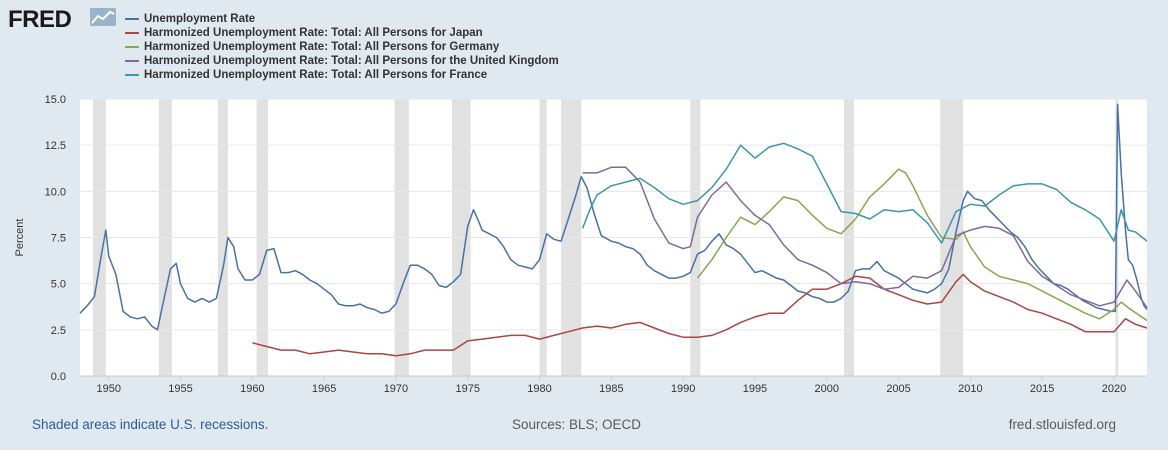 The height and width of the screenshot is (450, 1168). What do you see at coordinates (58, 285) in the screenshot?
I see `y-tick-label: 5.0` at bounding box center [58, 285].